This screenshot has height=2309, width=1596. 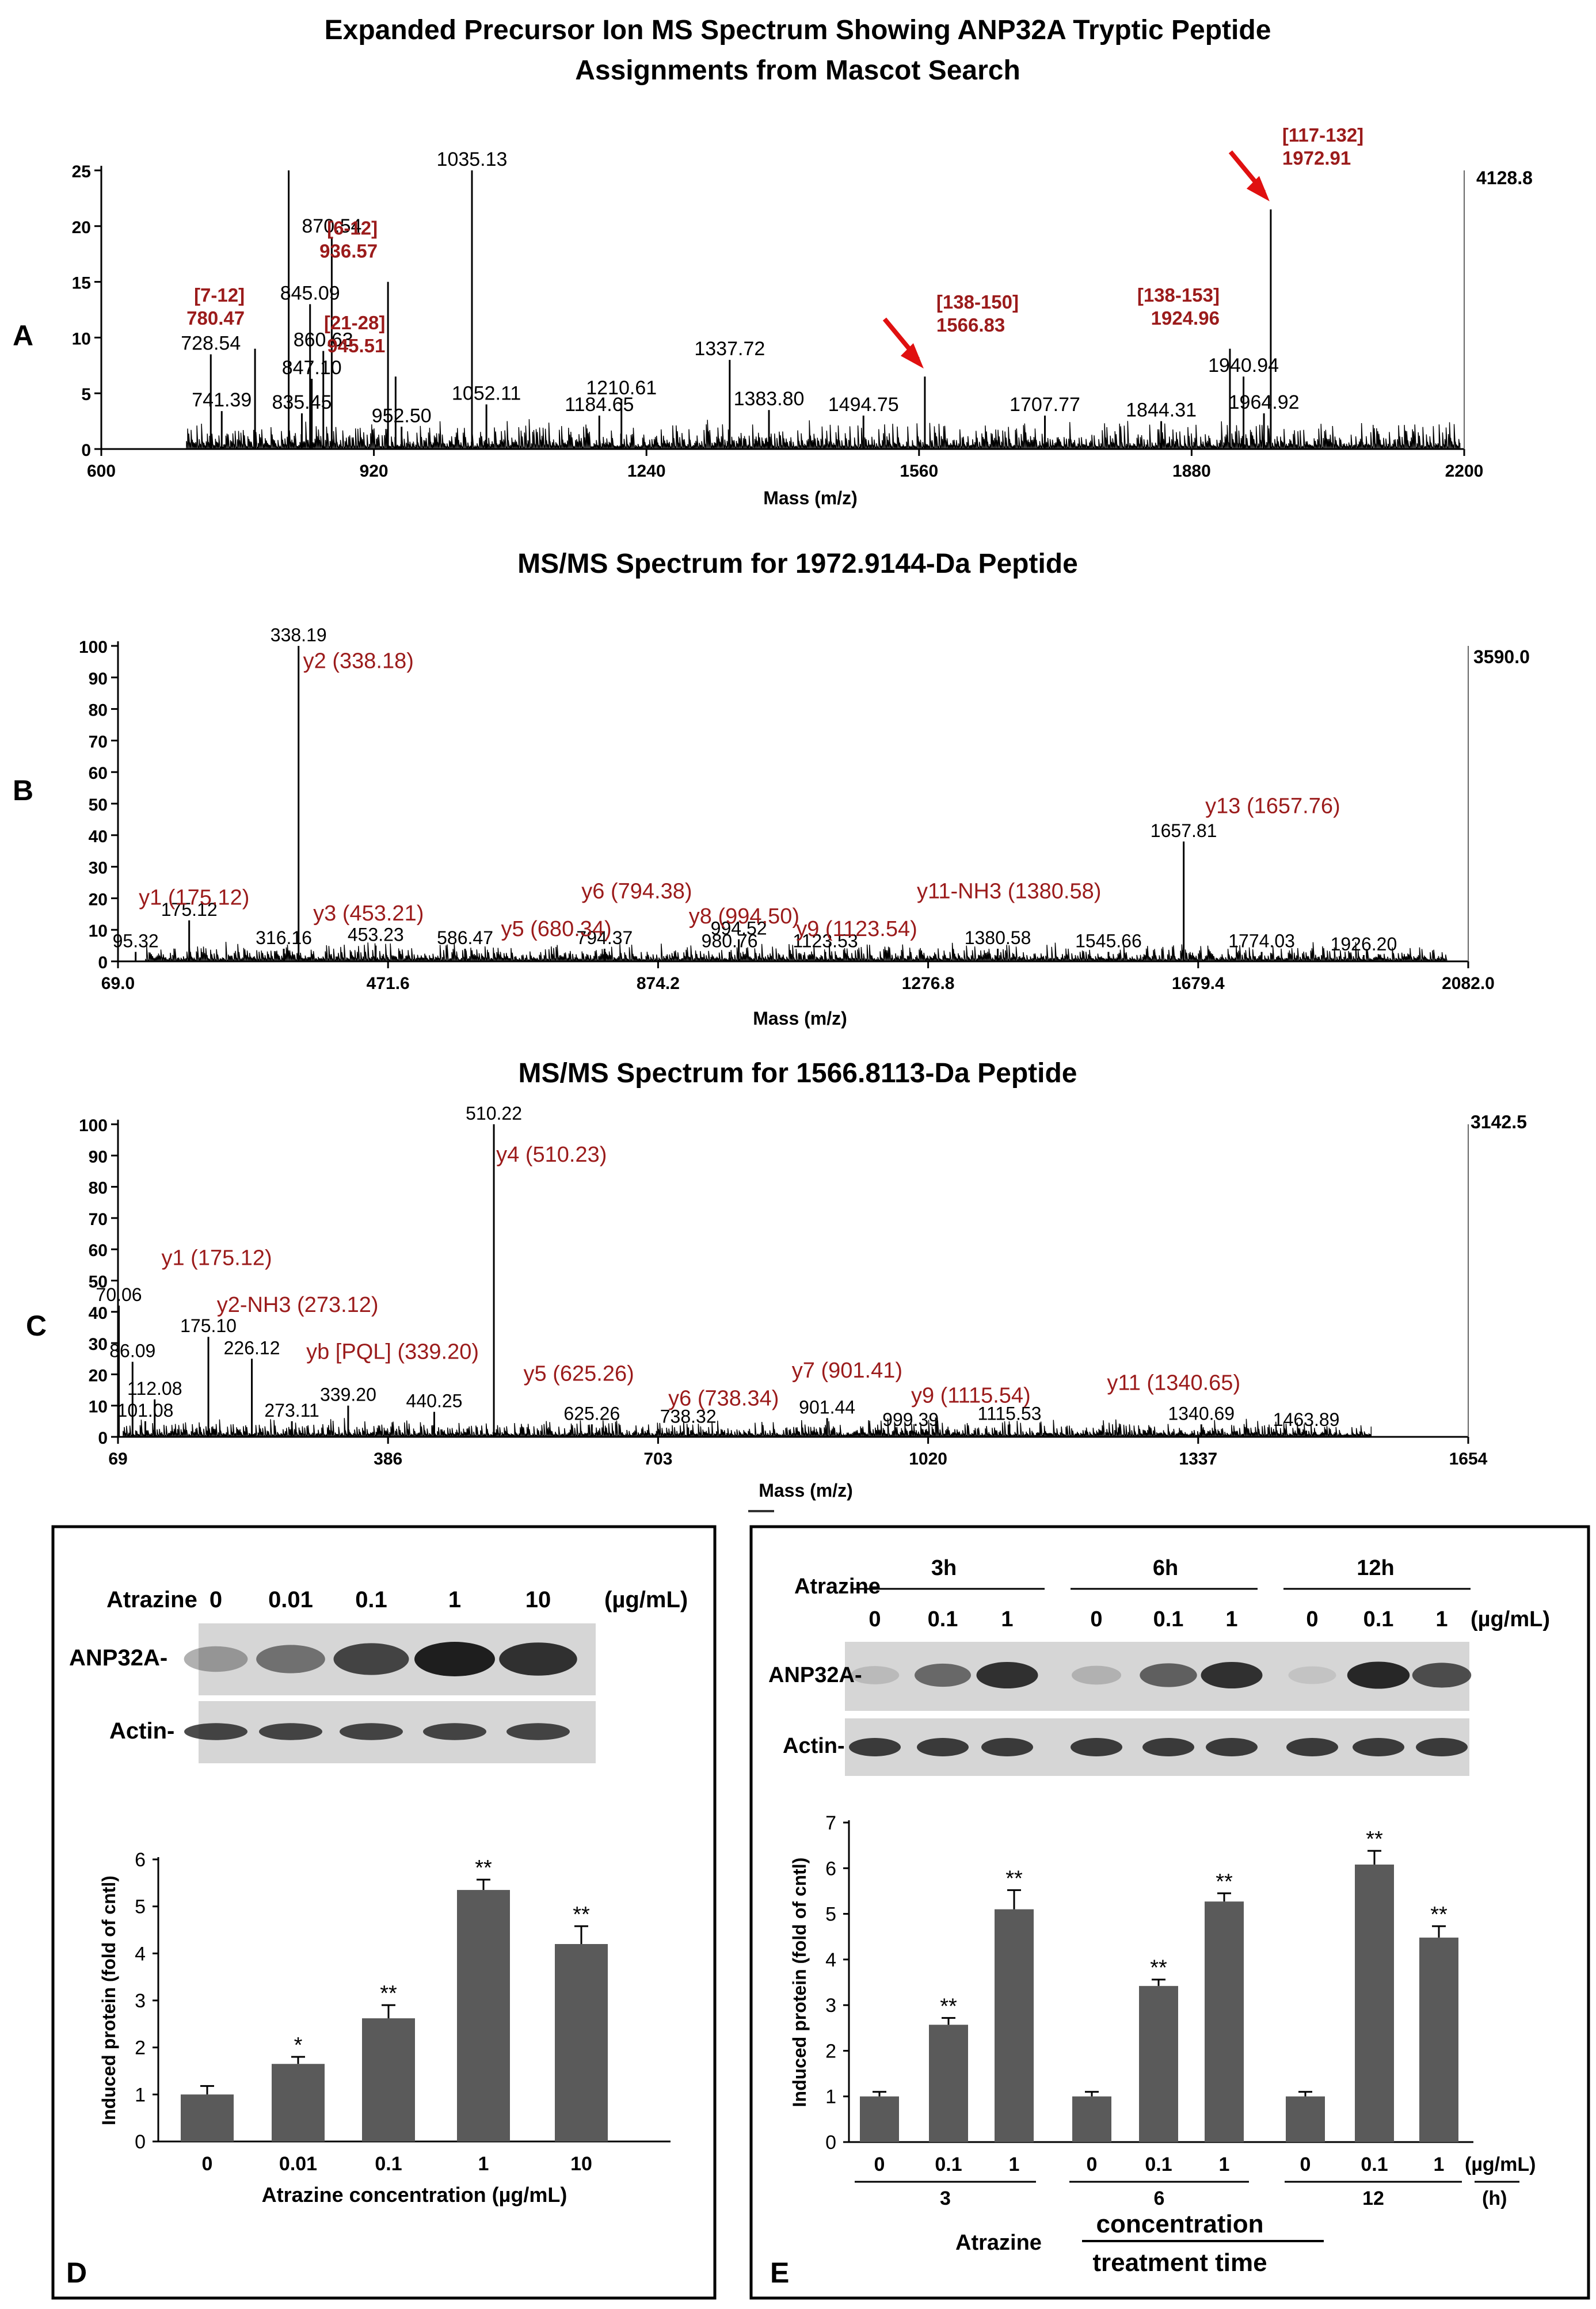 What do you see at coordinates (355, 322) in the screenshot?
I see `panel-a-assignment-range: [21-28]` at bounding box center [355, 322].